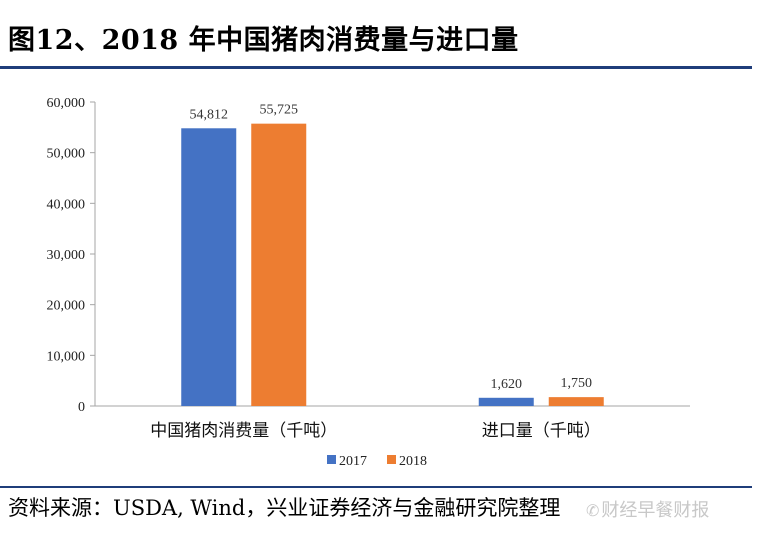 The image size is (761, 539). What do you see at coordinates (413, 461) in the screenshot?
I see `legend-label: 2018` at bounding box center [413, 461].